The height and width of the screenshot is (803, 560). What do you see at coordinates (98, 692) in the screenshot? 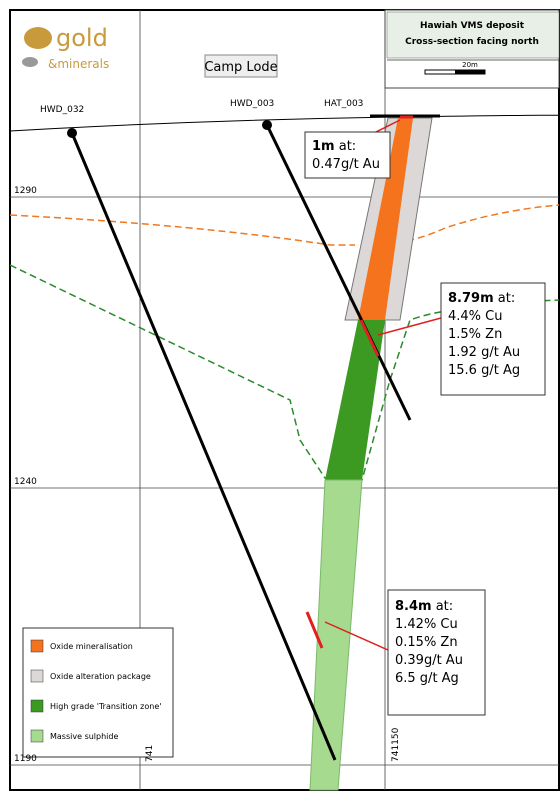
I see `legend-box` at bounding box center [98, 692].